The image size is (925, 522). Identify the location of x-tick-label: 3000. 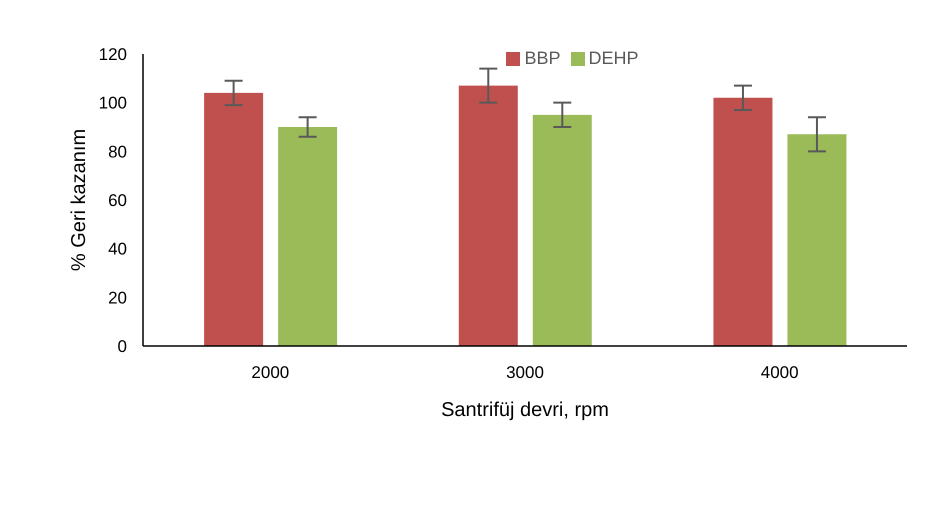
(525, 372).